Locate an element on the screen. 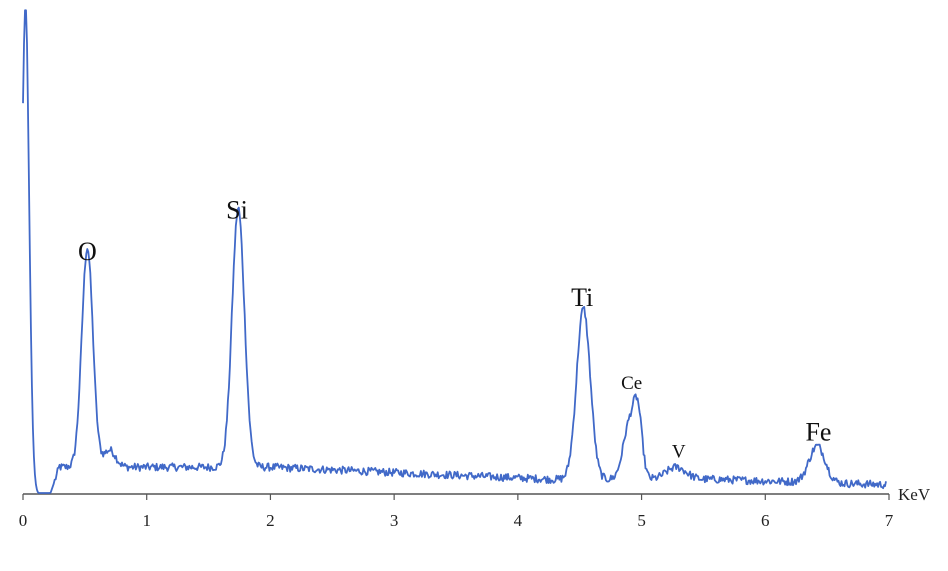 The image size is (948, 571). x-tick-label: 2 is located at coordinates (270, 520).